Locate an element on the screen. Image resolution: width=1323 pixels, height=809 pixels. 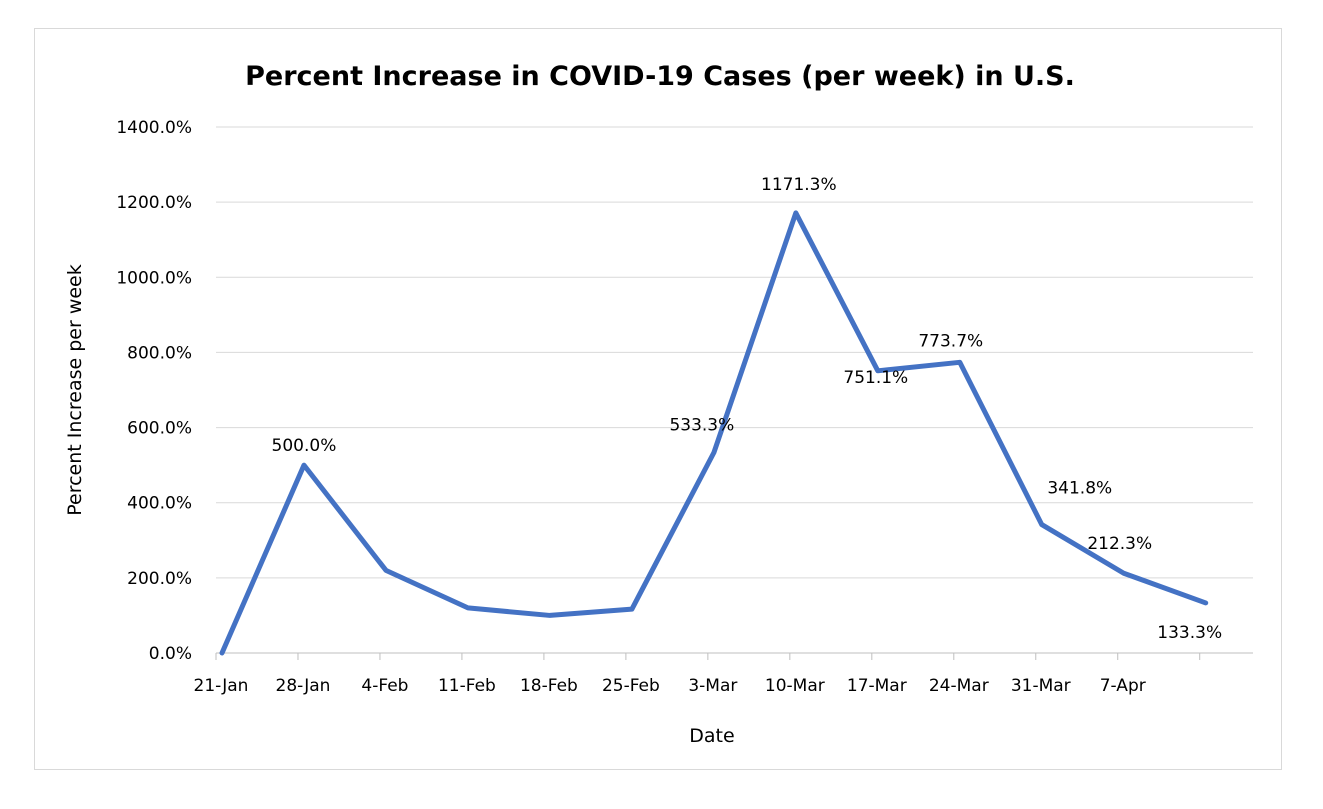
data-label: 751.1% is located at coordinates (875, 378).